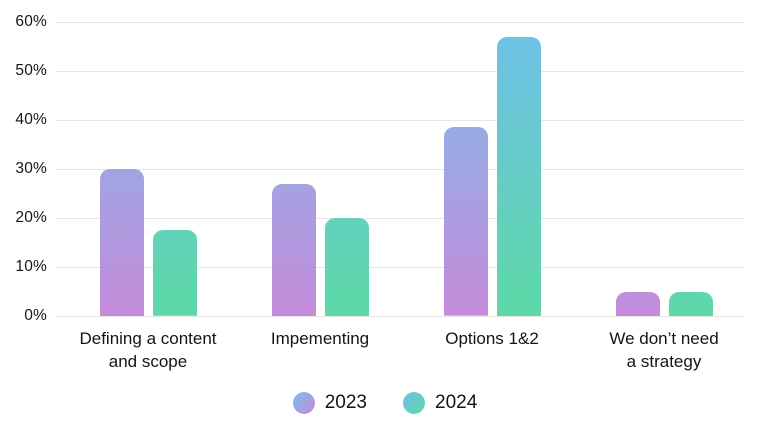  Describe the element at coordinates (31, 266) in the screenshot. I see `y-tick-label-10: 10%` at that location.